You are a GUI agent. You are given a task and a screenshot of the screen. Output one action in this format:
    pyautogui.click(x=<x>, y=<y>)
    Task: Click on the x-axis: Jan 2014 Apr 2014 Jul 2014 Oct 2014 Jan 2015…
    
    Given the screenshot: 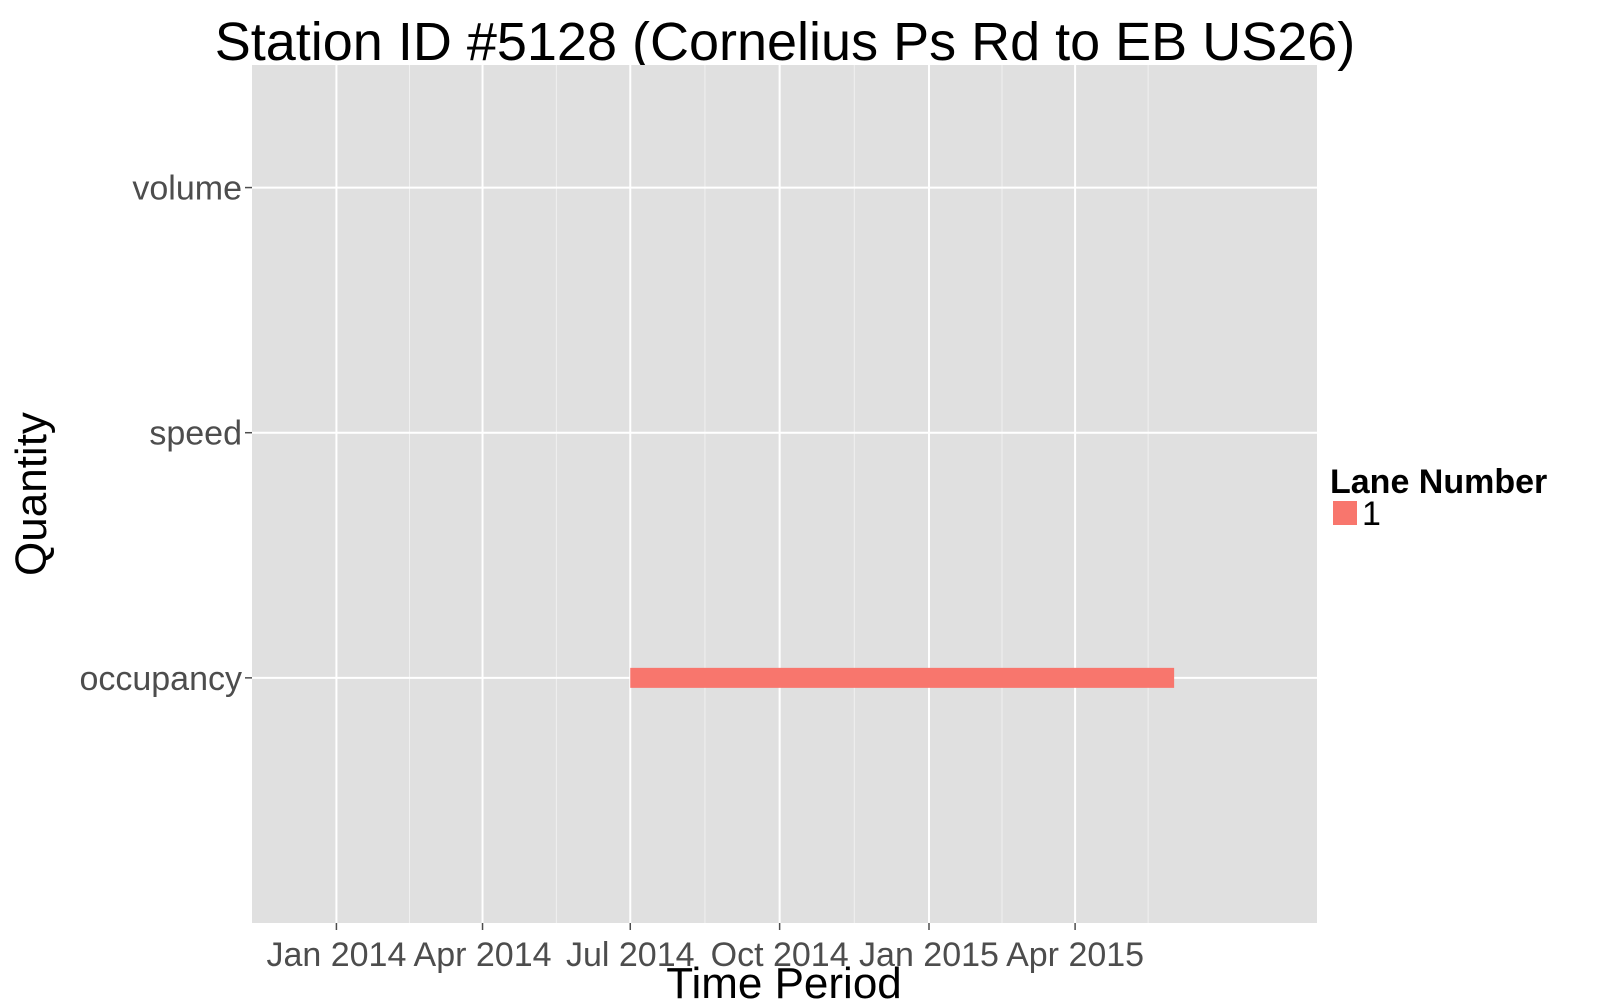 What is the action you would take?
    pyautogui.click(x=705, y=948)
    